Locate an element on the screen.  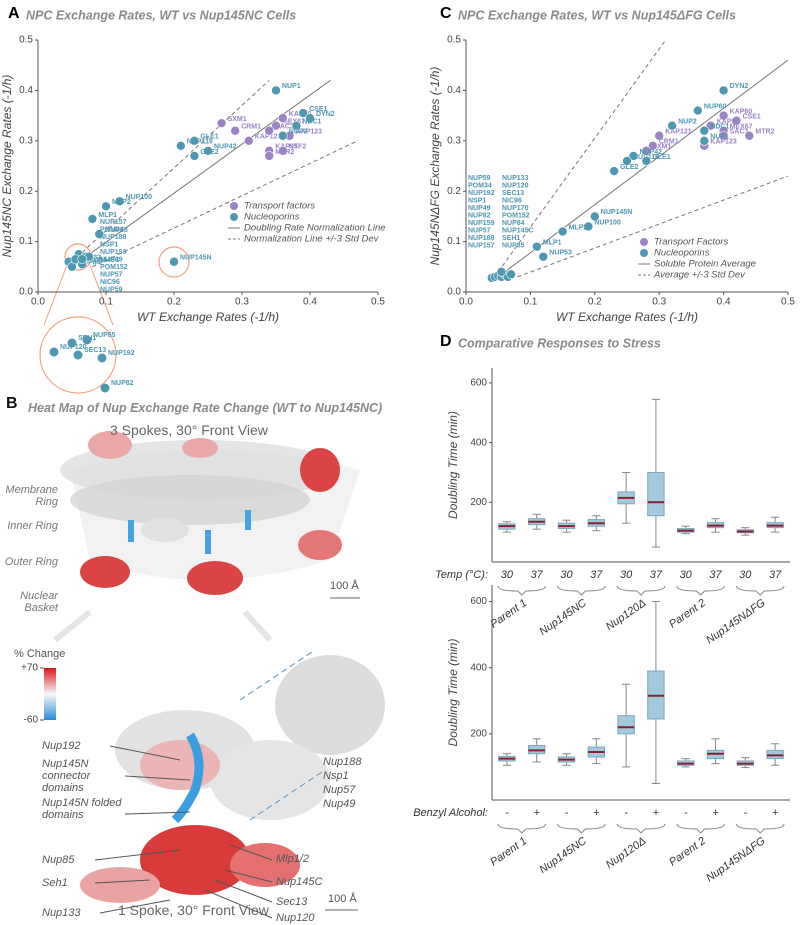
npc-3-spokes is located at coordinates (210, 513).